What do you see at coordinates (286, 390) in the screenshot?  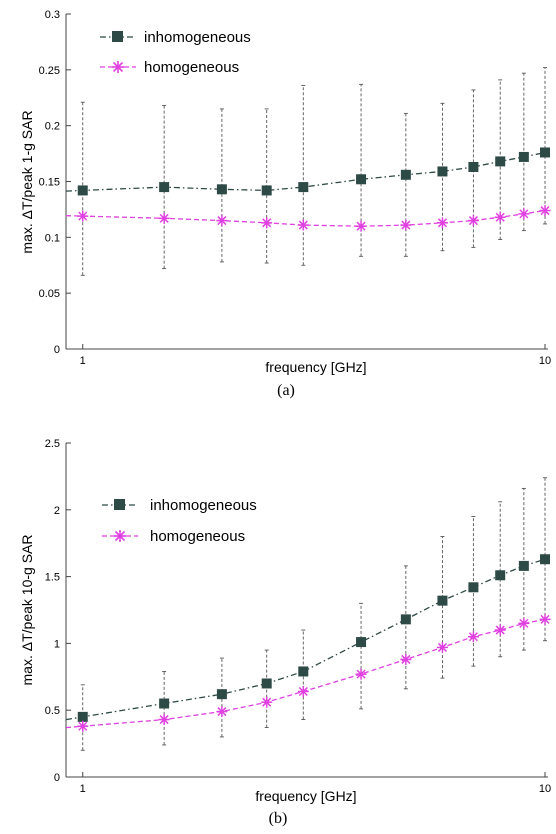 I see `panel-caption-a: (a)` at bounding box center [286, 390].